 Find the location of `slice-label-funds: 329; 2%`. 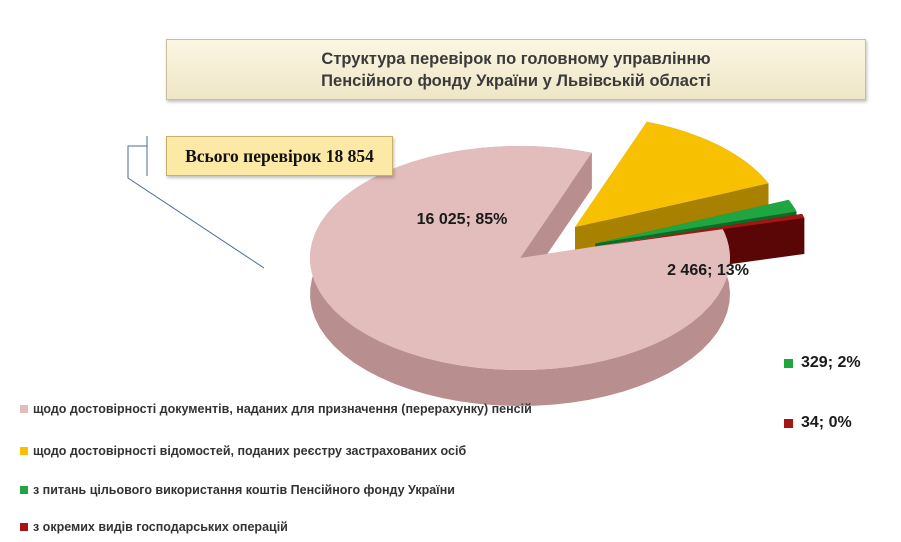

slice-label-funds: 329; 2% is located at coordinates (822, 363).